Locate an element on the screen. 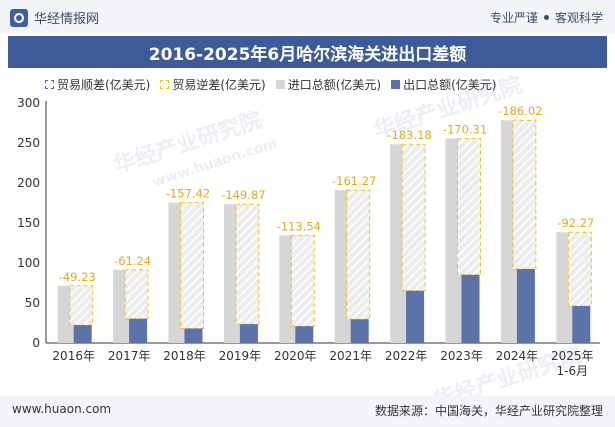 This screenshot has width=615, height=427. brand: 华经情报网 is located at coordinates (54, 17).